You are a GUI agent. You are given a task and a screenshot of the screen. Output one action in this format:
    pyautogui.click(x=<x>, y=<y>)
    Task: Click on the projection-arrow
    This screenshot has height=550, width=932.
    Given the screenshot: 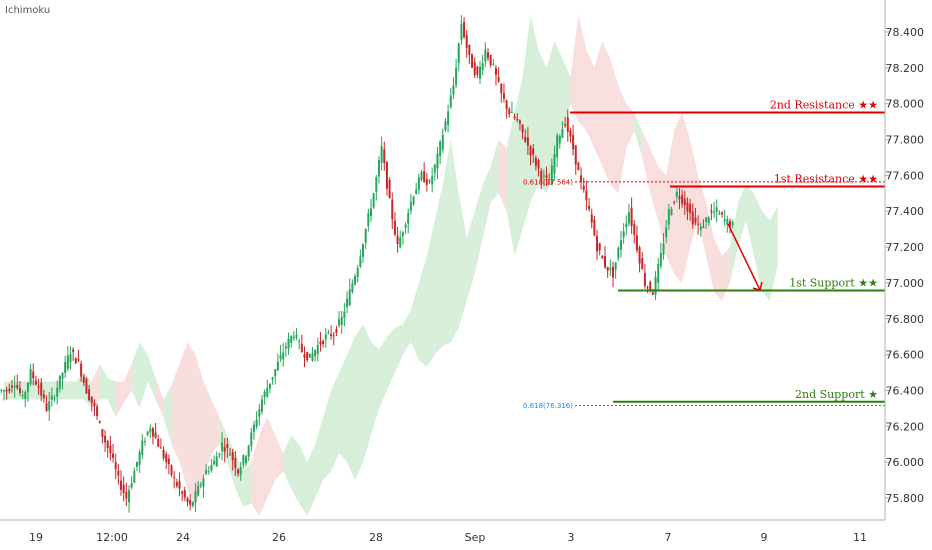 What is the action you would take?
    pyautogui.click(x=745, y=257)
    